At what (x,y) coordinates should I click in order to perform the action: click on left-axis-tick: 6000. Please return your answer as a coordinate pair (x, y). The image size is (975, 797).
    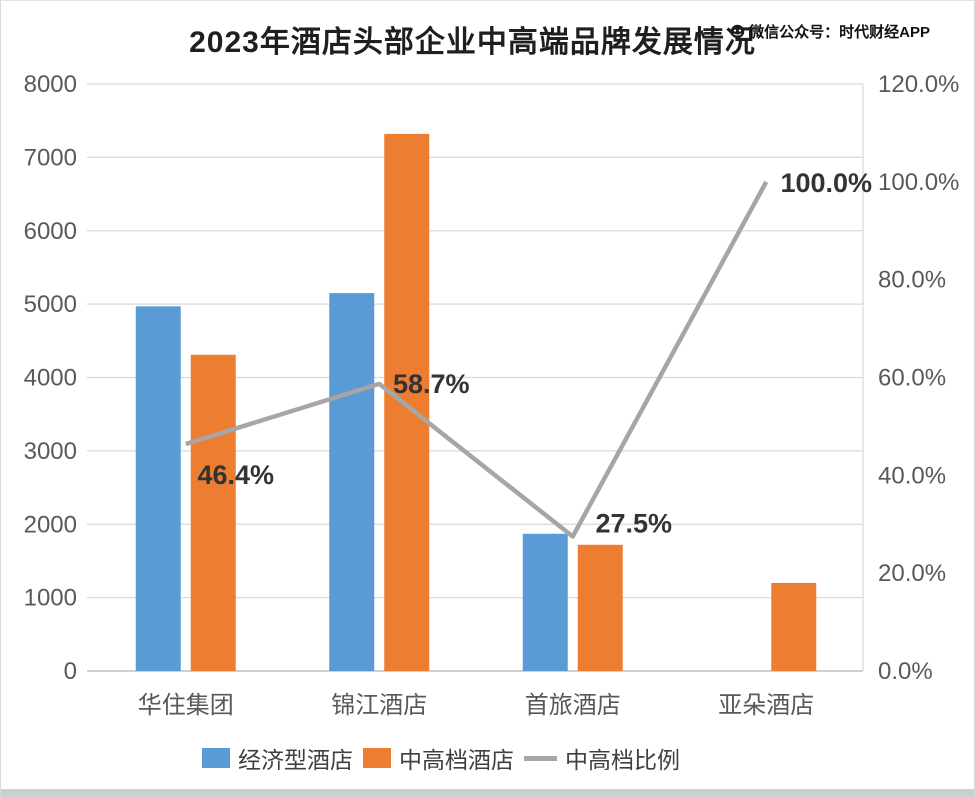
    Looking at the image, I should click on (50, 231).